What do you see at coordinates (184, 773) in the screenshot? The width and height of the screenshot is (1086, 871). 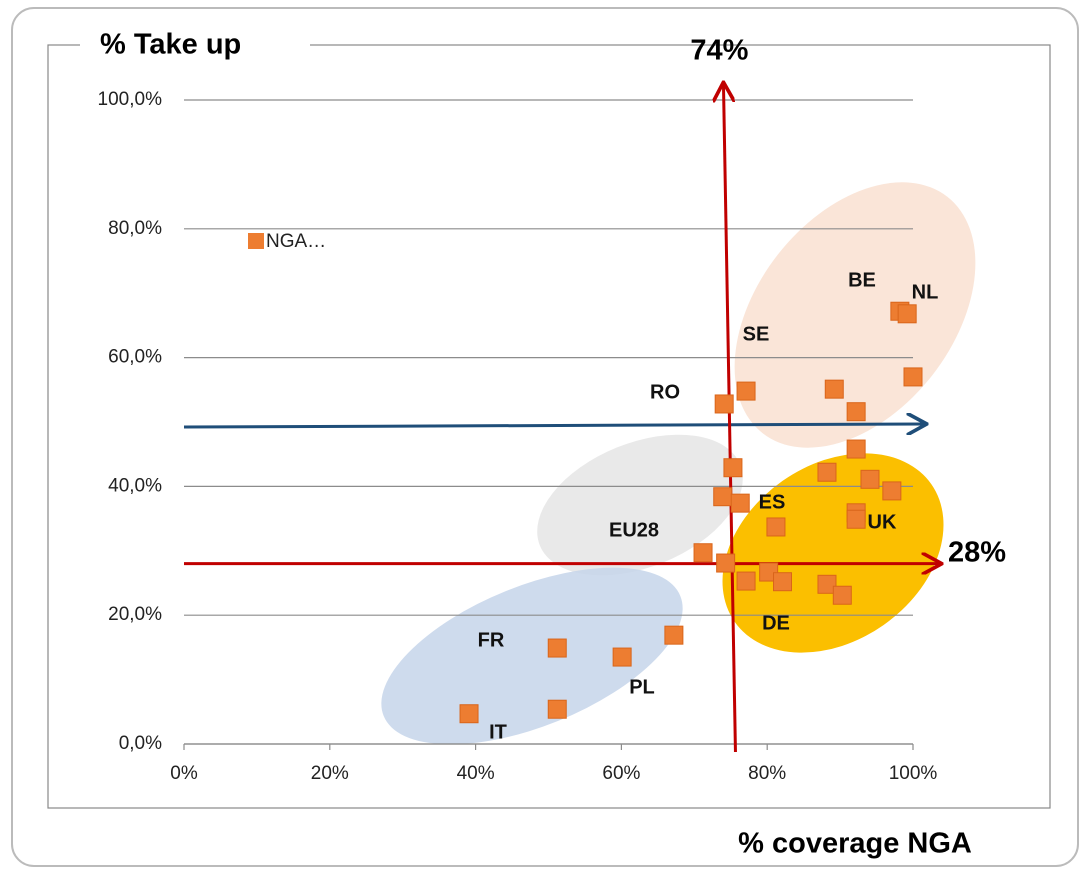 I see `x-tick-label: 0%` at bounding box center [184, 773].